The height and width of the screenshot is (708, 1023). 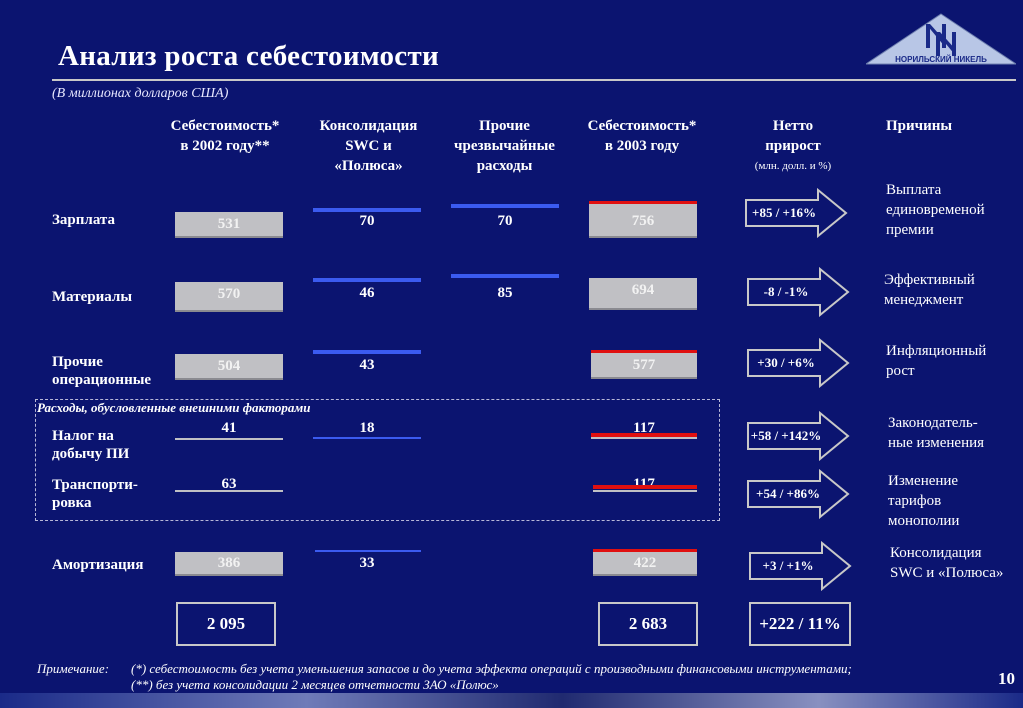 I want to click on external-factors-group, so click(x=377, y=460).